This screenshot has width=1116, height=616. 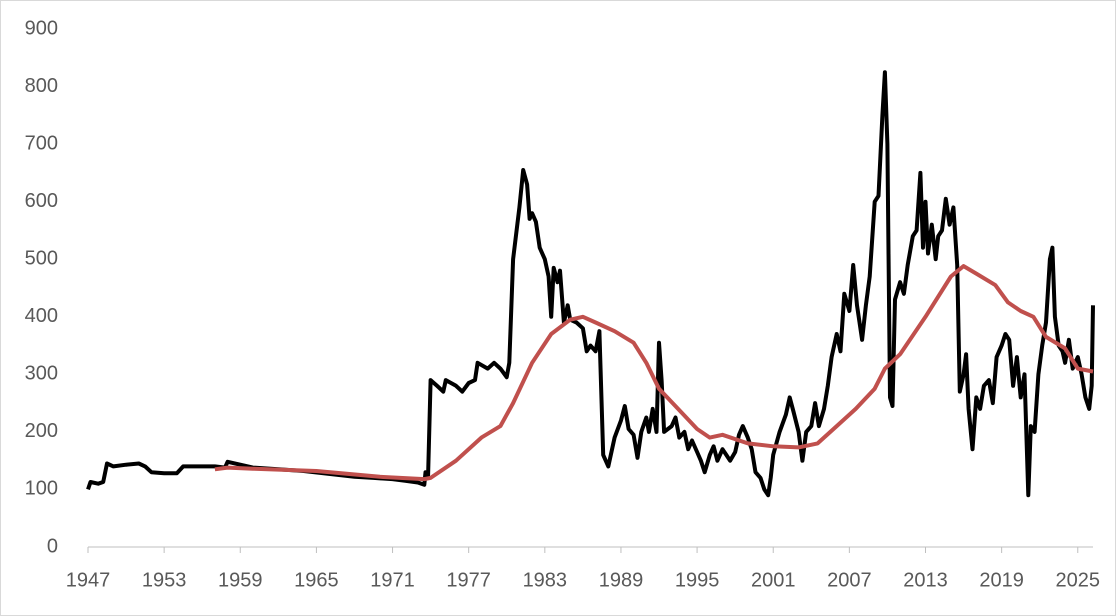 What do you see at coordinates (41, 431) in the screenshot?
I see `y-tick-label: 200` at bounding box center [41, 431].